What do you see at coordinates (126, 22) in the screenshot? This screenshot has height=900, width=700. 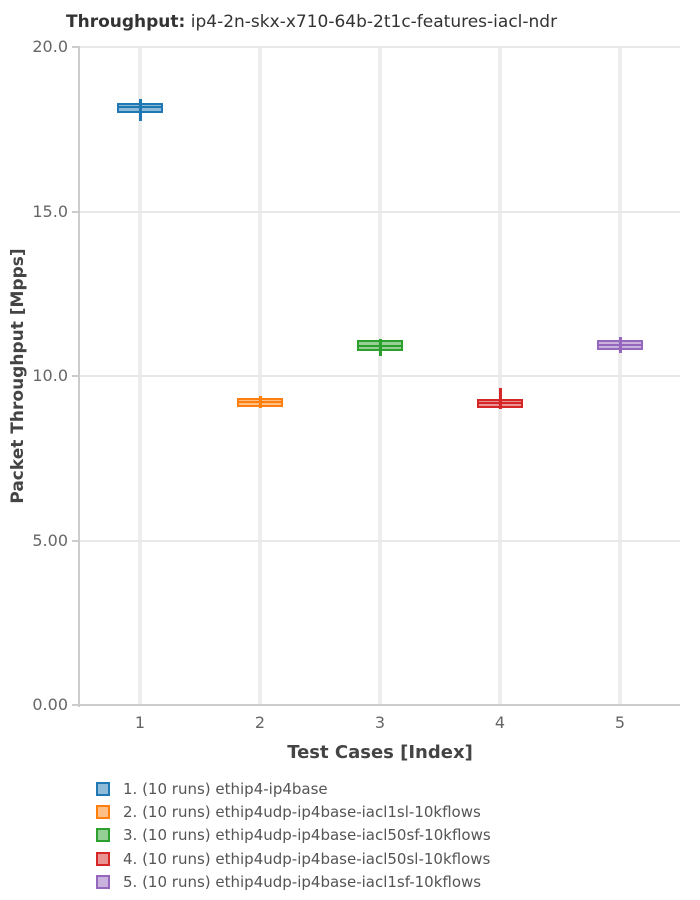 I see `chart-title-prefix: Throughput:` at bounding box center [126, 22].